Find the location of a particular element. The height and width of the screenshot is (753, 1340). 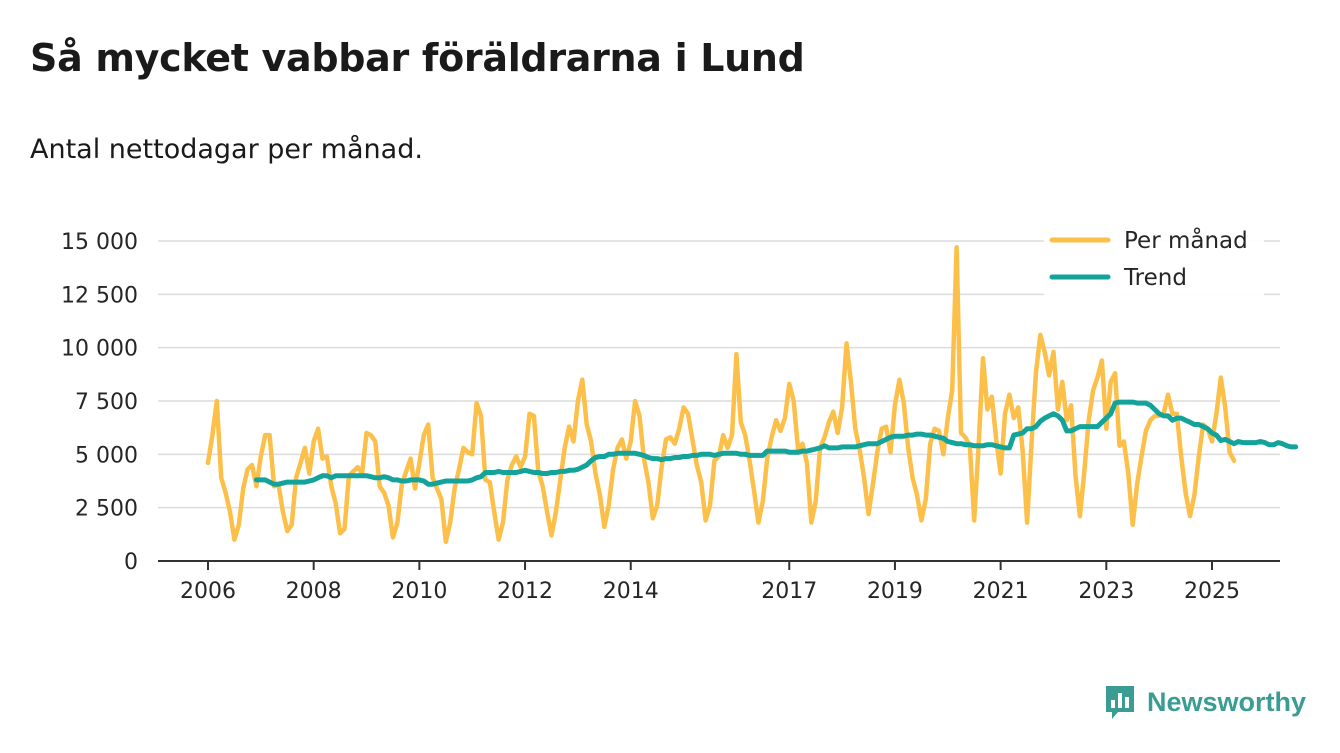

y-tick-label: 5 000 is located at coordinates (106, 455).